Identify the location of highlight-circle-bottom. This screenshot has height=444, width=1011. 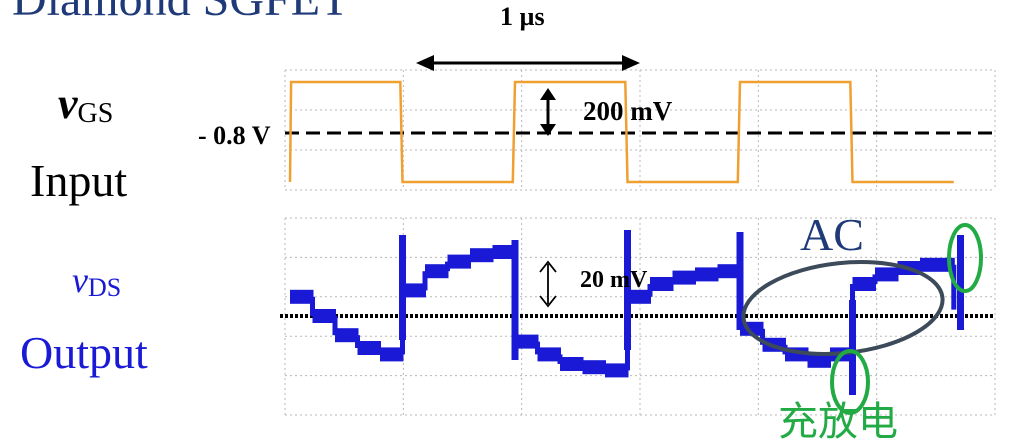
(850, 382).